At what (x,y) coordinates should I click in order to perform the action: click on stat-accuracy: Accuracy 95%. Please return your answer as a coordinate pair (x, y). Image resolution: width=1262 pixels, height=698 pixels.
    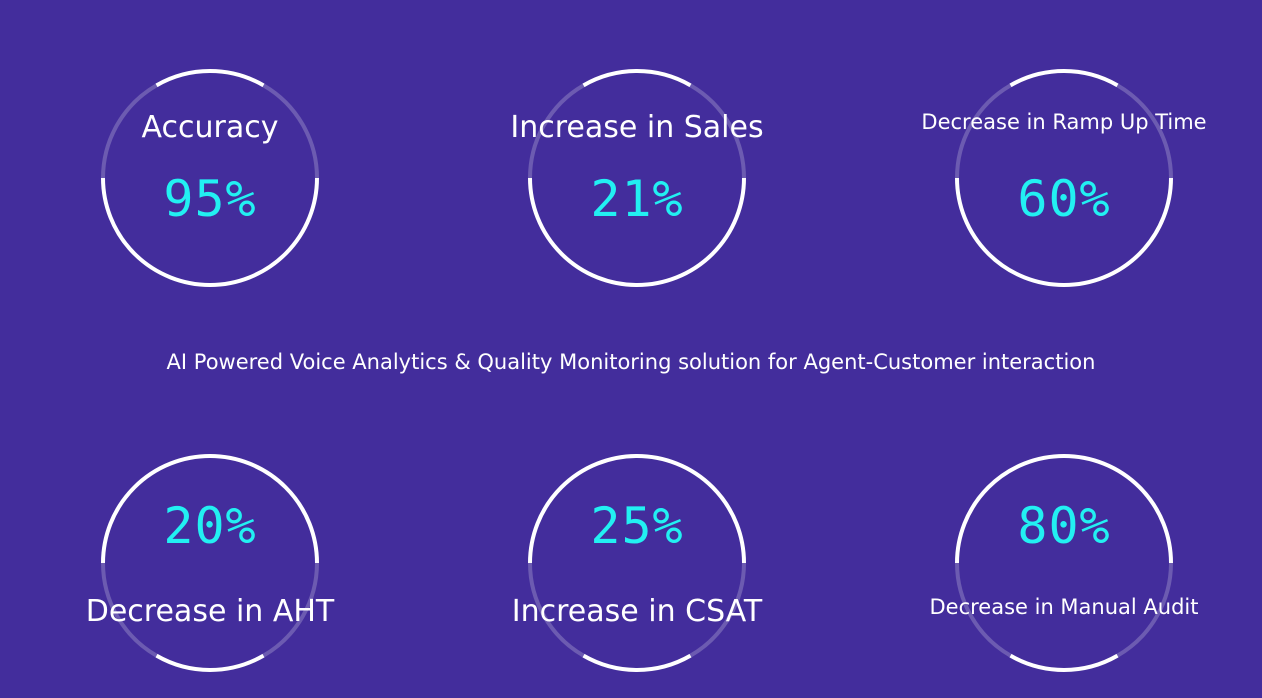
    Looking at the image, I should click on (210, 180).